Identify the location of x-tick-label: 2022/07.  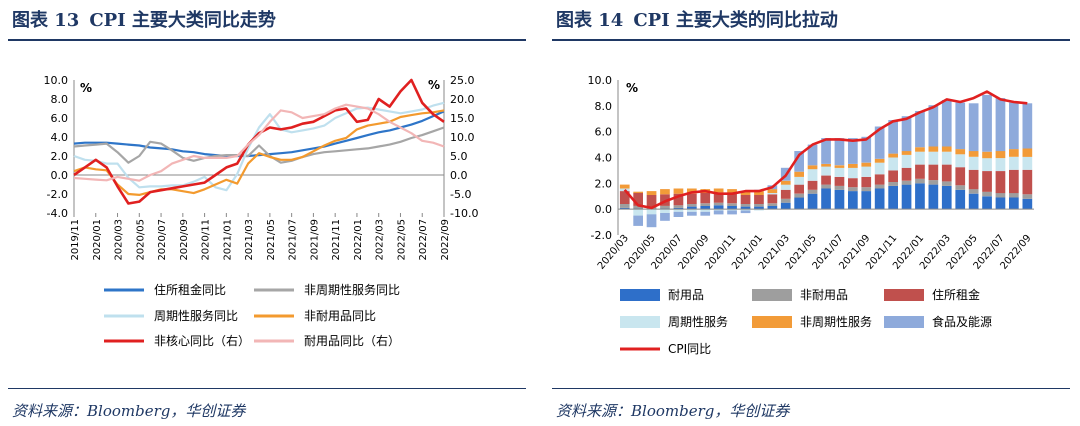
(423, 240).